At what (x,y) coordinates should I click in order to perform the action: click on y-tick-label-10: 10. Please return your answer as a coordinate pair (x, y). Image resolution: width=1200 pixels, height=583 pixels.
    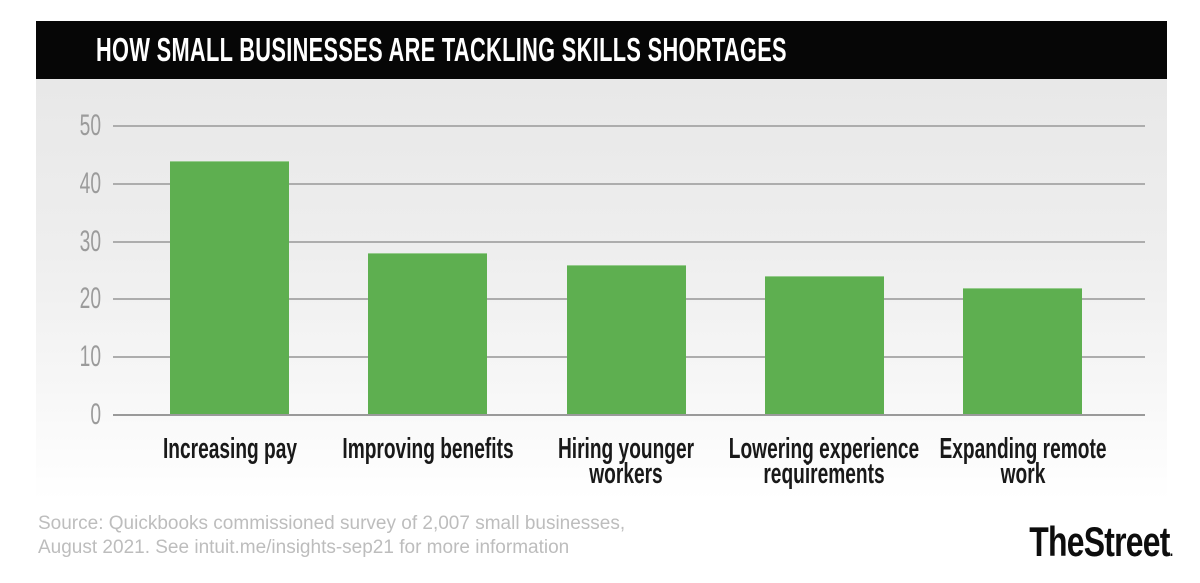
    Looking at the image, I should click on (90, 357).